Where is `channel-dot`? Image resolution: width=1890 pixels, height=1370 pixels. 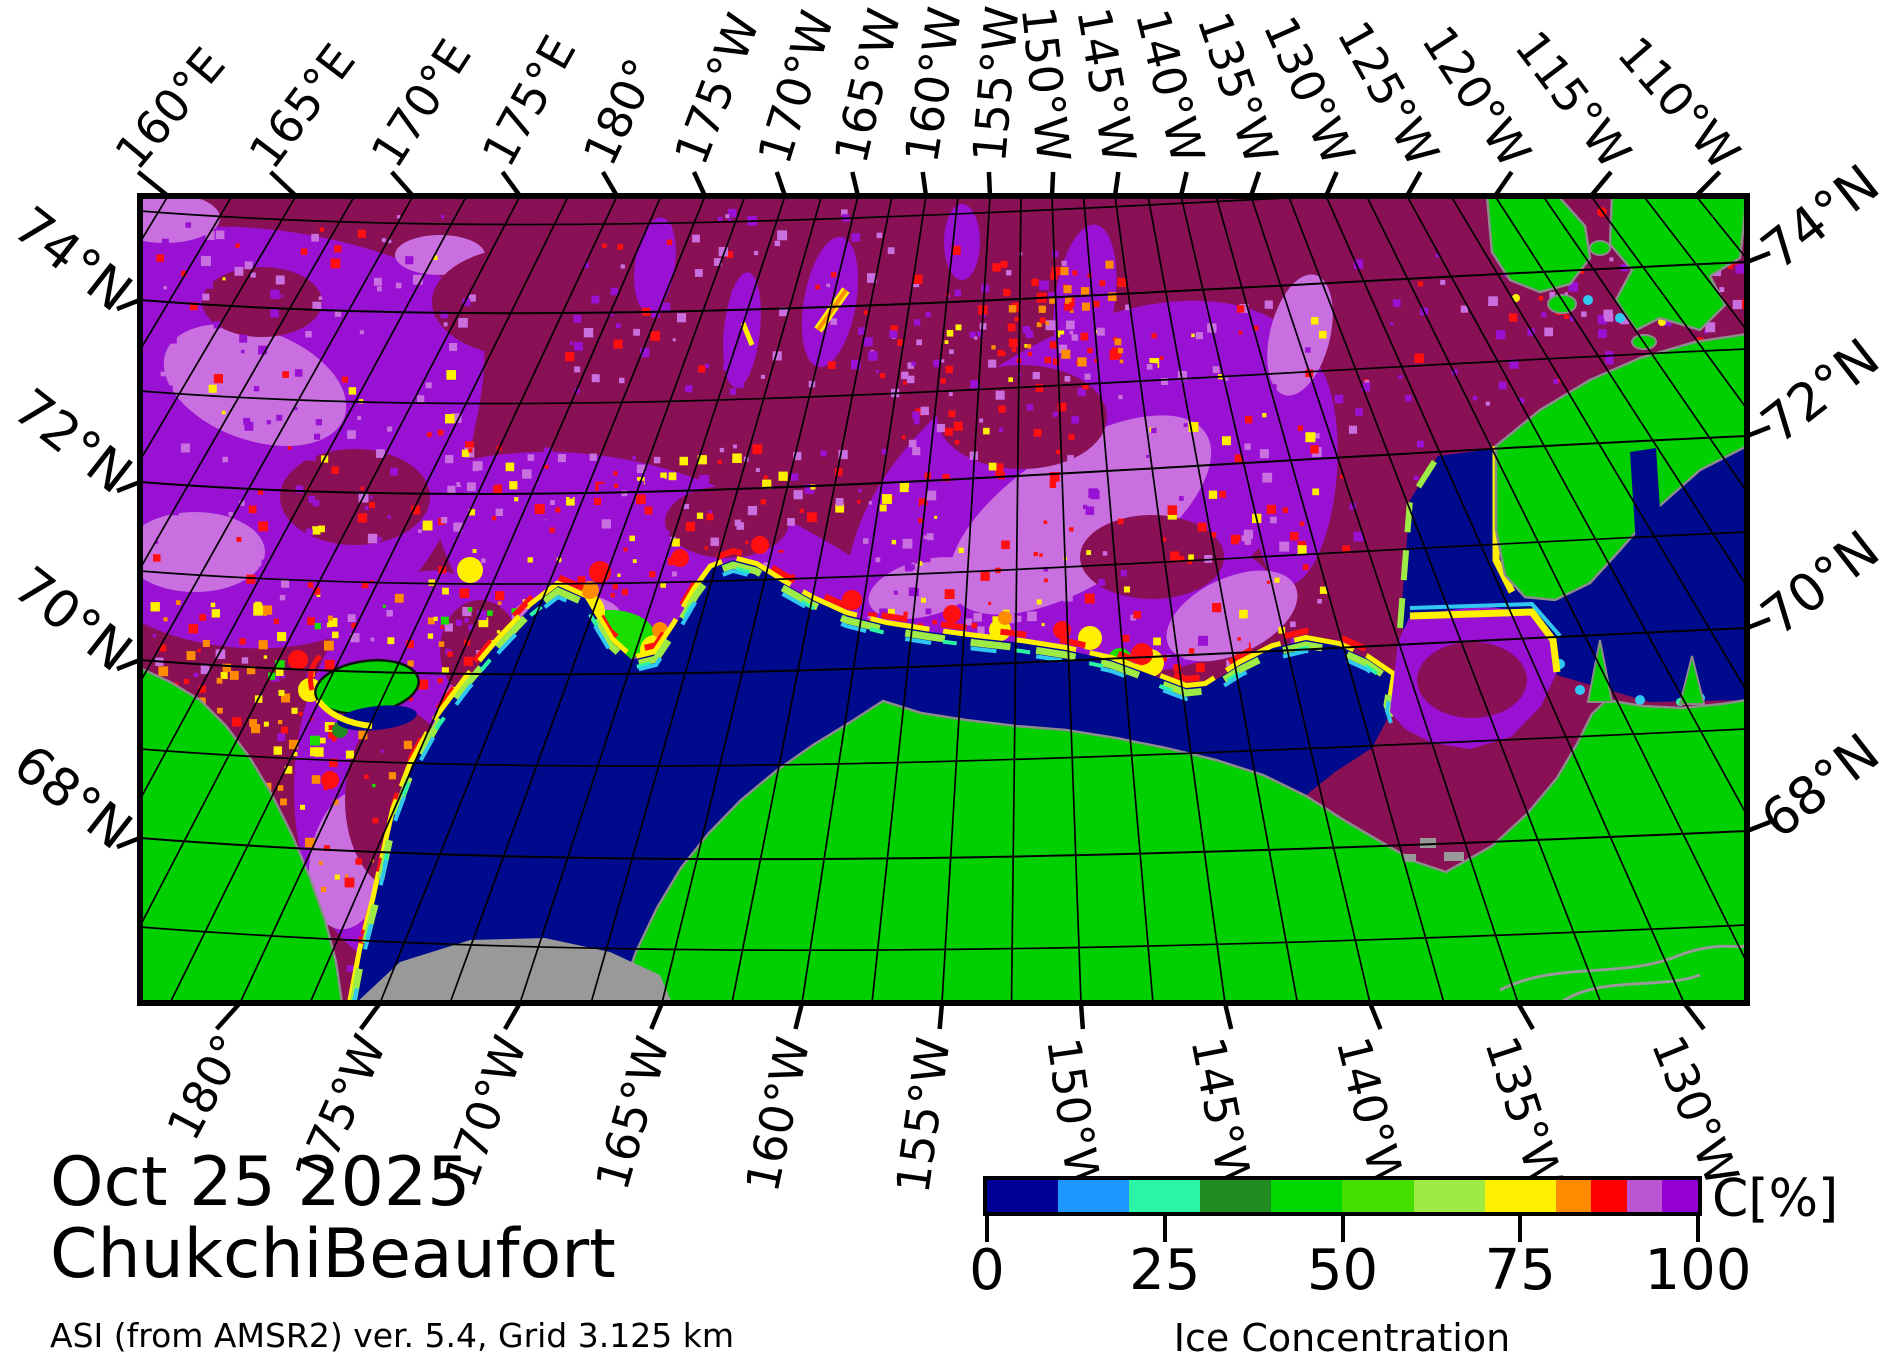 channel-dot is located at coordinates (1588, 300).